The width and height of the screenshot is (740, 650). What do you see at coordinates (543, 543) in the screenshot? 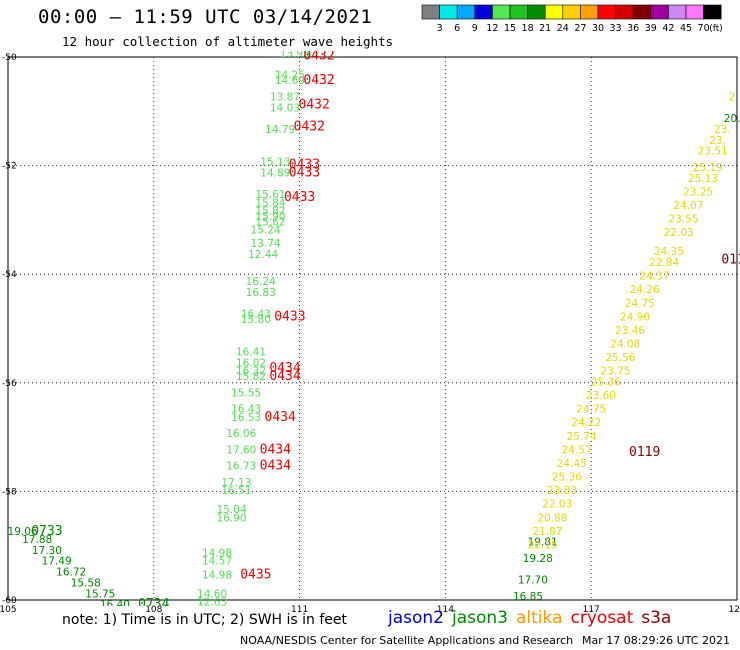
I see `wave-height-label: 19.81` at bounding box center [543, 543].